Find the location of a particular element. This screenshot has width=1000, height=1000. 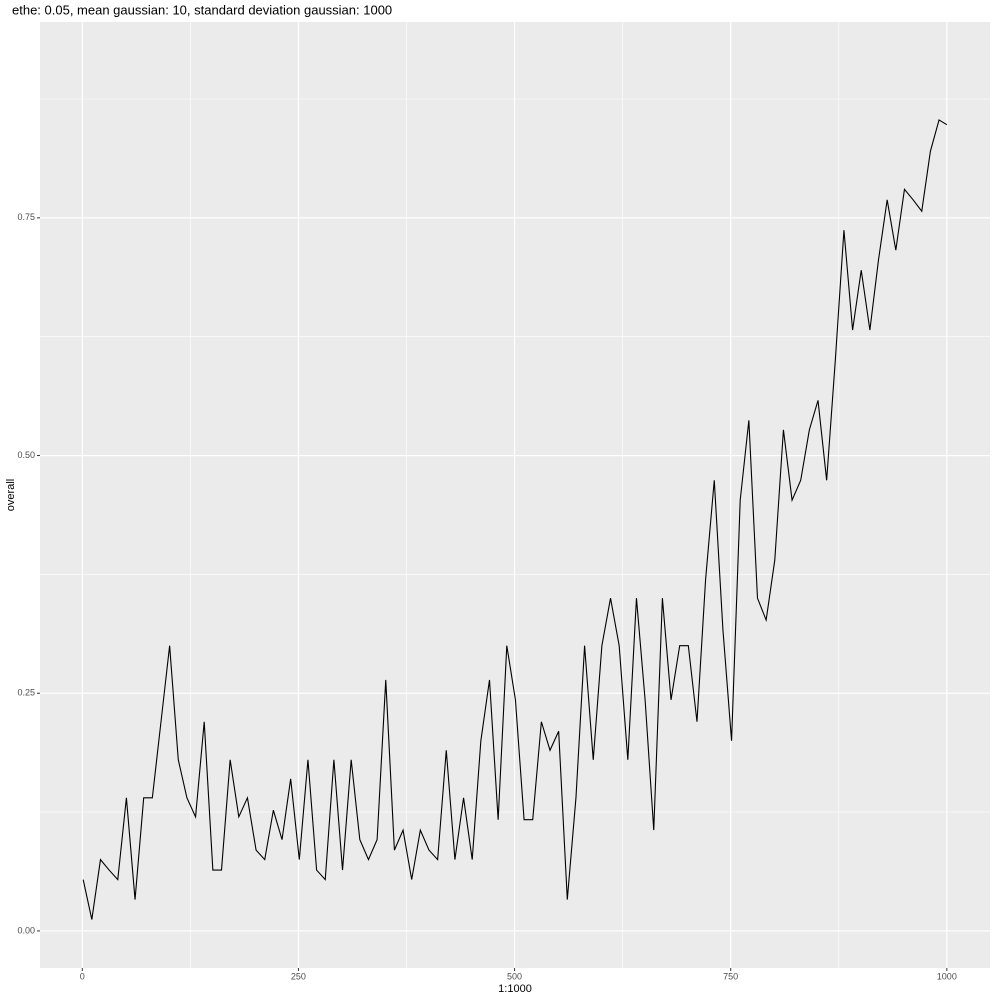

x-tick-label: 1000 is located at coordinates (947, 976).